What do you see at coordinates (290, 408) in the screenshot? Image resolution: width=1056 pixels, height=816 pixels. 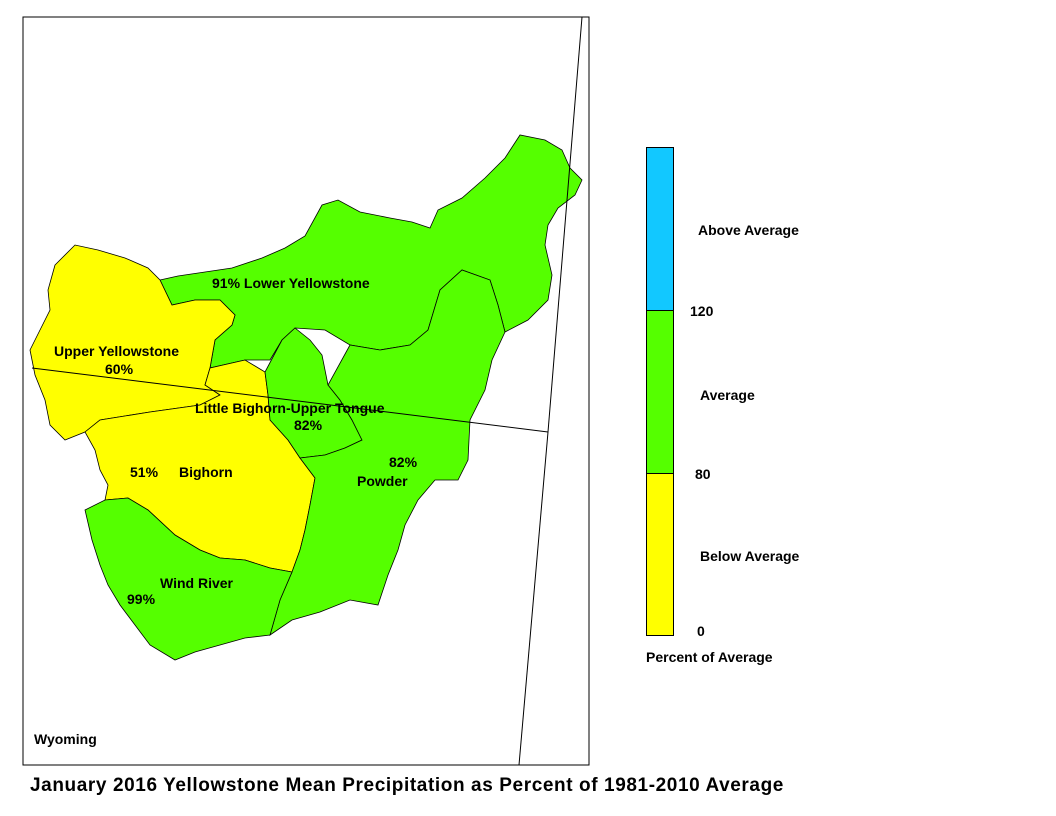 I see `little-bighorn-upper-tongue-name: Little Bighorn-Upper Tongue` at bounding box center [290, 408].